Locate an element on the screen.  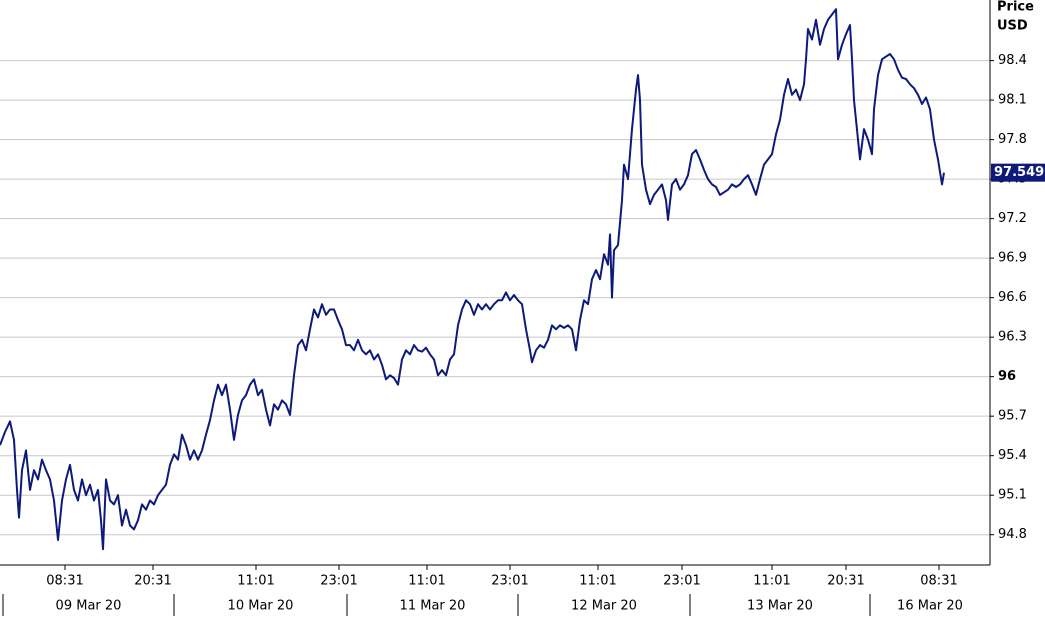
date-label: 09 Mar 20 is located at coordinates (89, 606).